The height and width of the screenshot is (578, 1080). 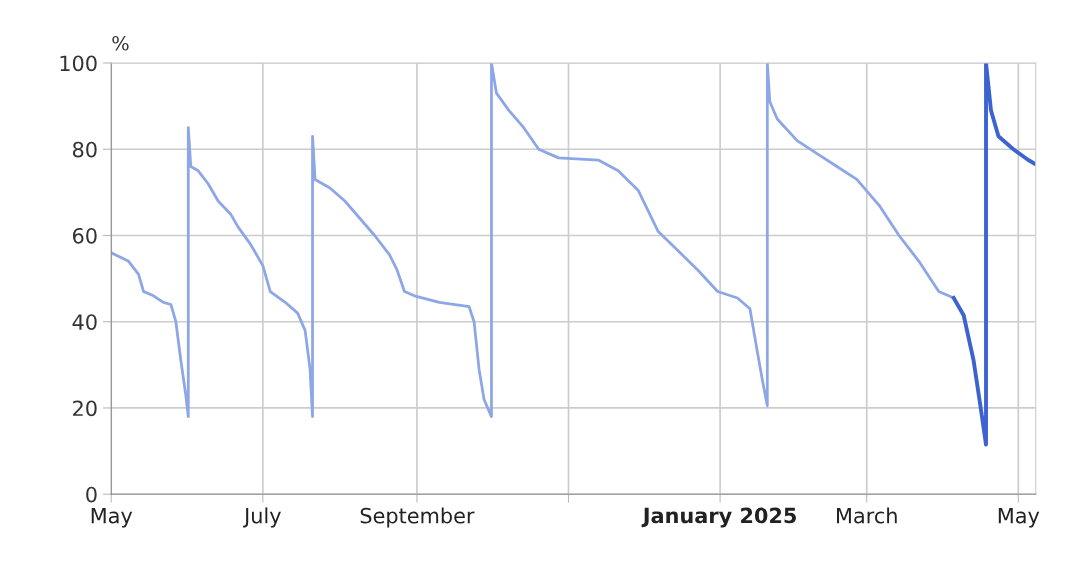 What do you see at coordinates (417, 517) in the screenshot?
I see `x-tick-label: September` at bounding box center [417, 517].